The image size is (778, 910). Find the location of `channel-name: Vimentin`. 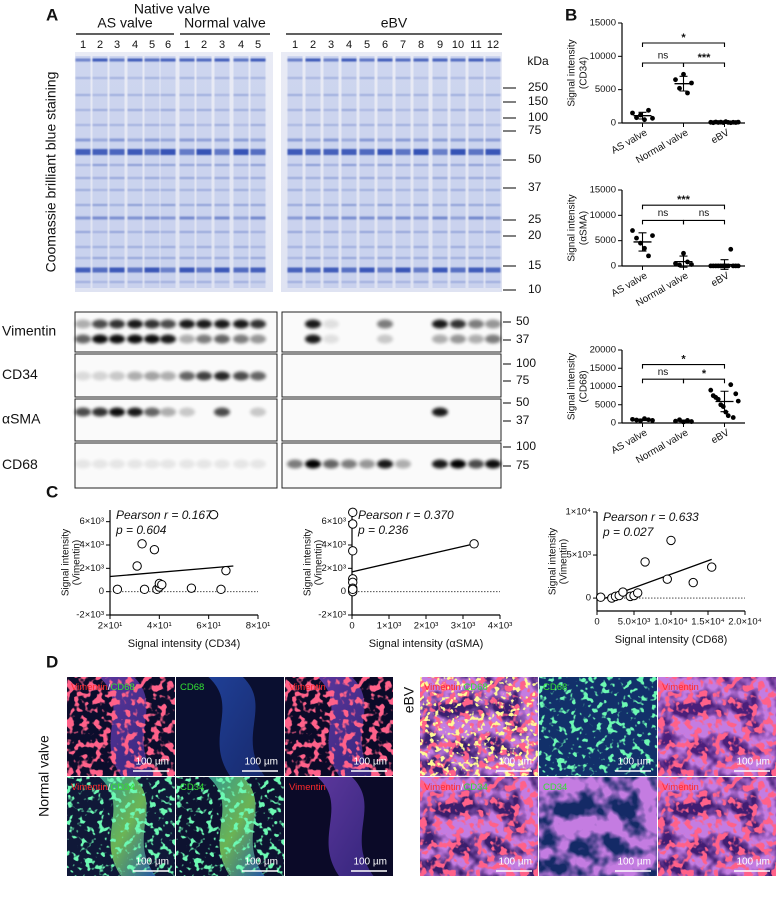

channel-name: Vimentin is located at coordinates (680, 687).